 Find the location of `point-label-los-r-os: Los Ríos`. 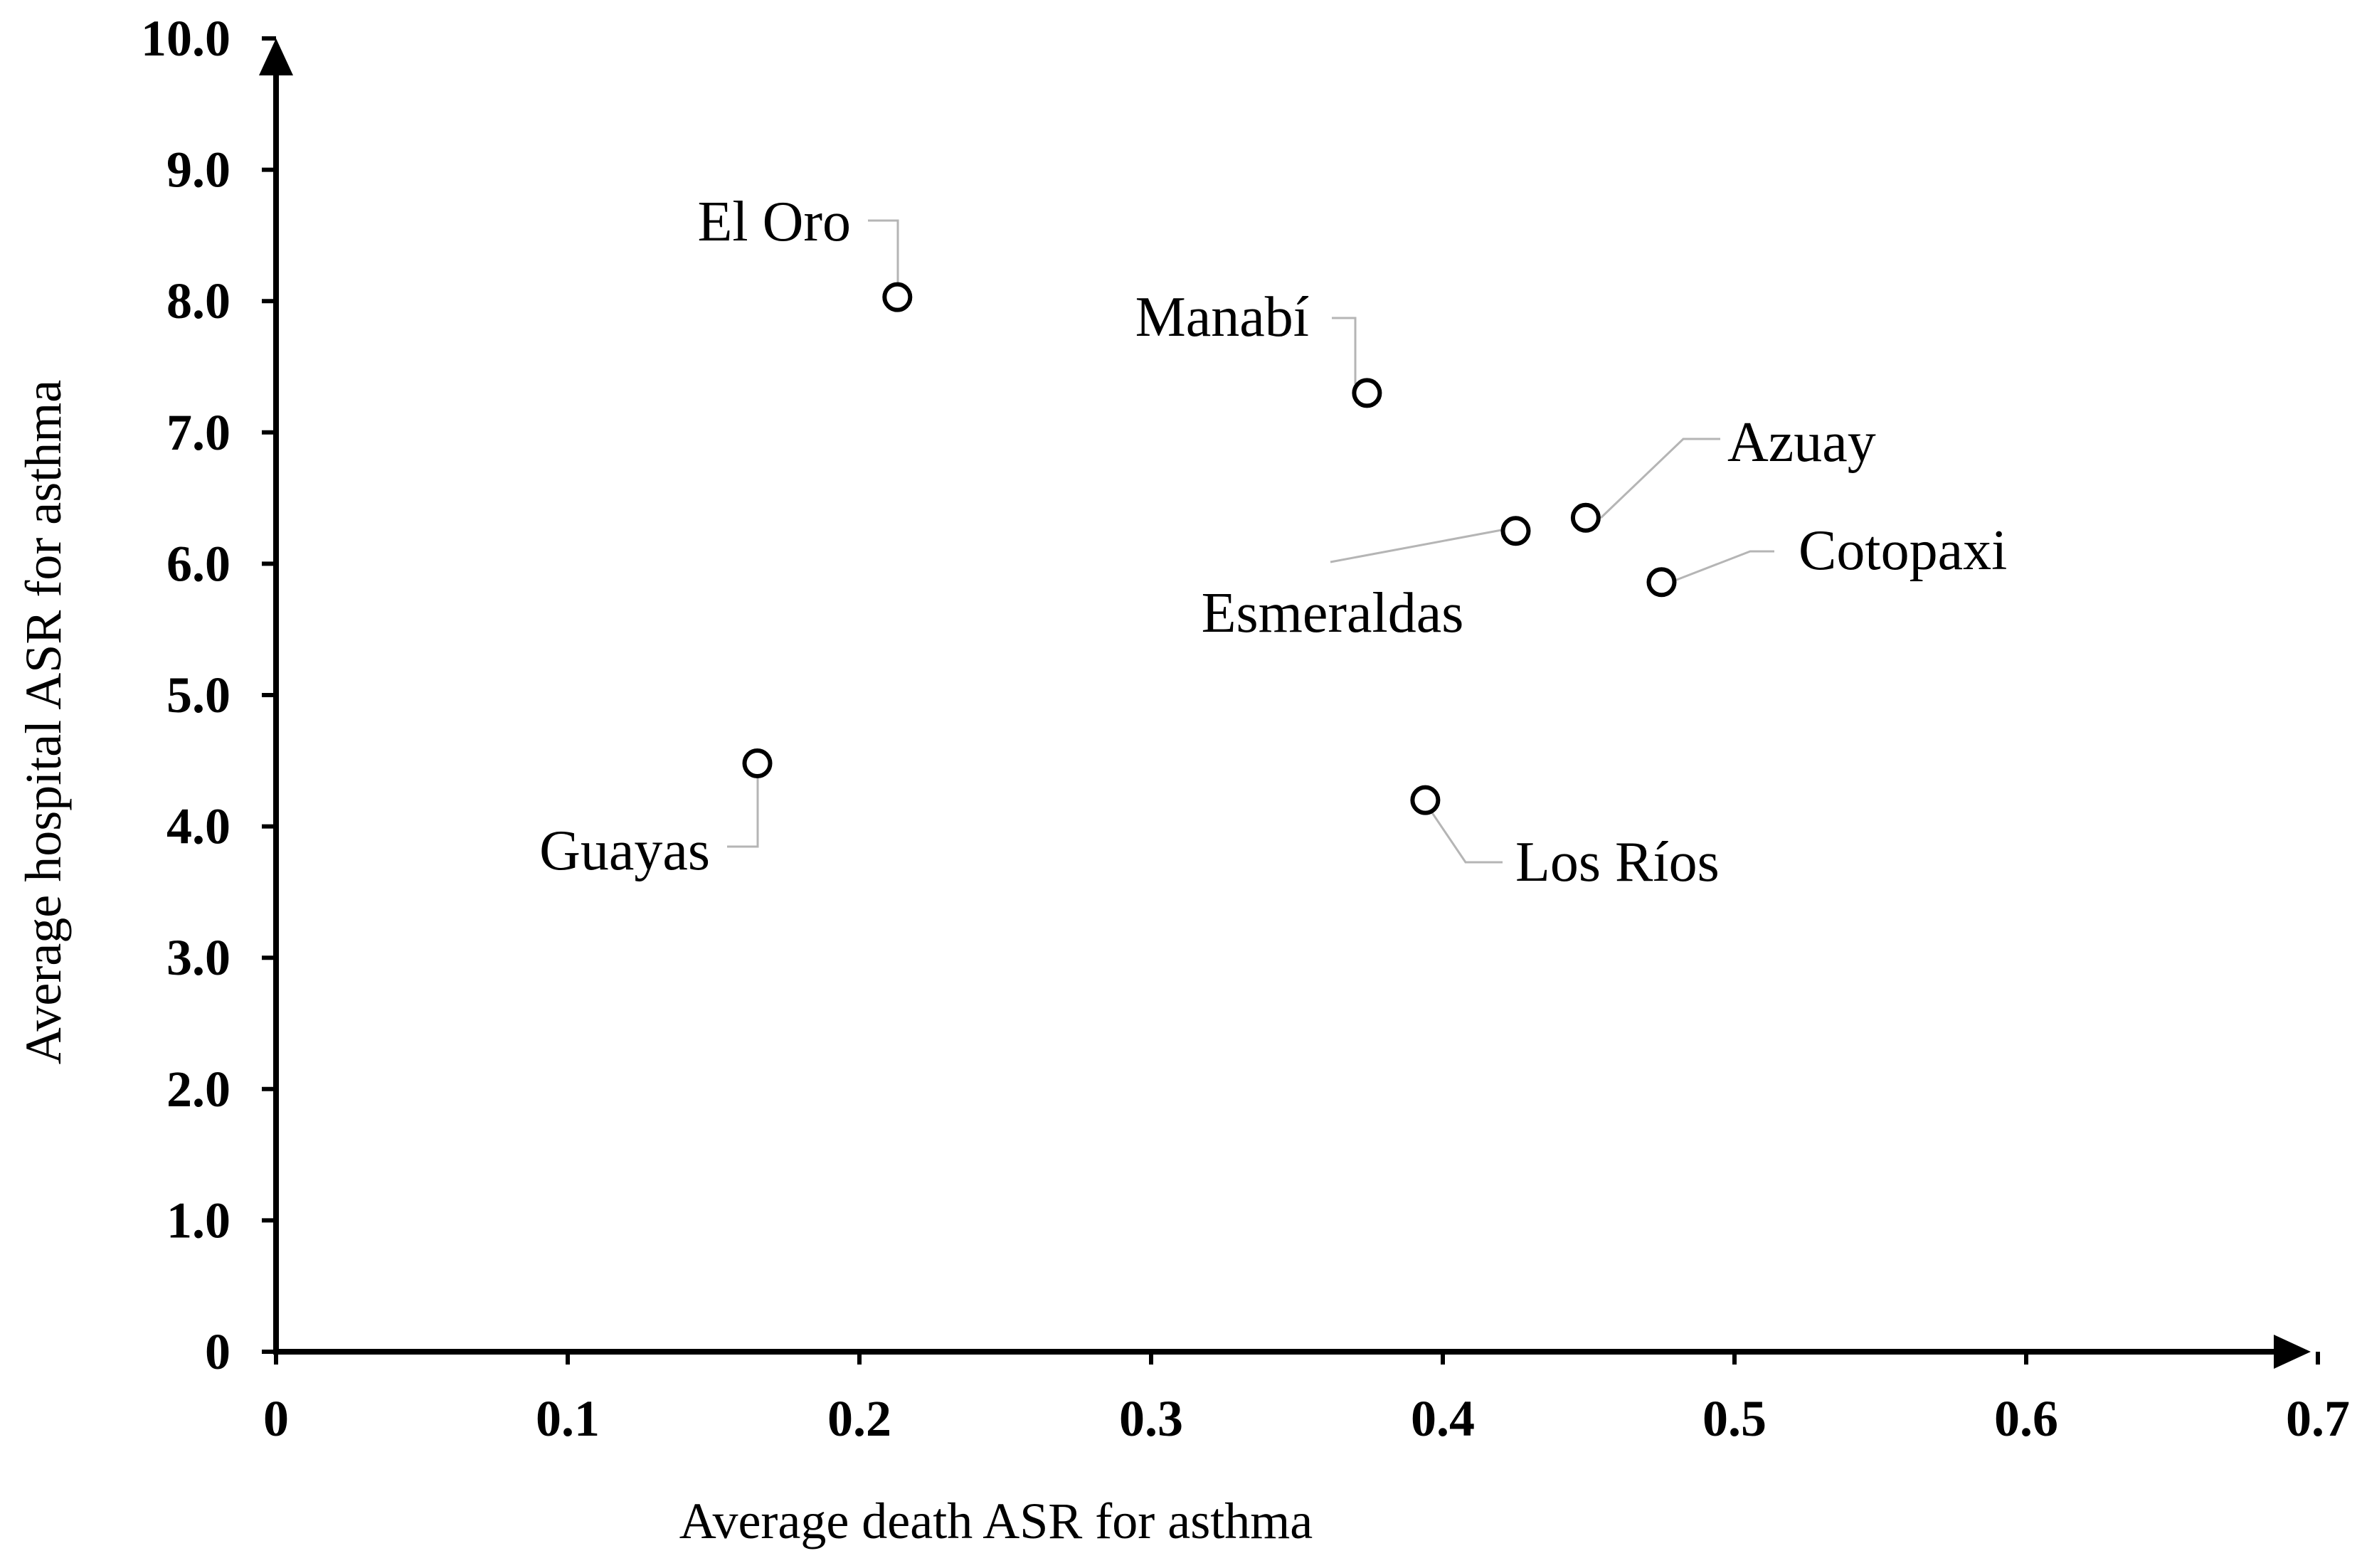

point-label-los-r-os: Los Ríos is located at coordinates (1617, 862).